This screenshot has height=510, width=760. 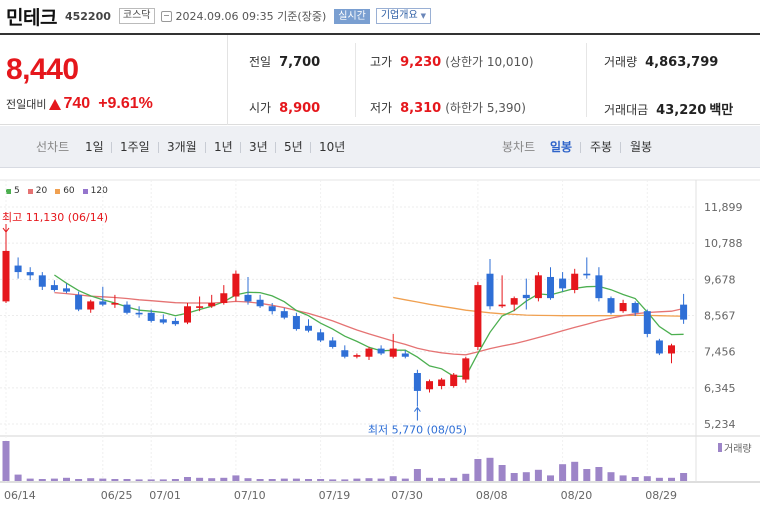 What do you see at coordinates (95, 191) in the screenshot?
I see `legend-ma120: 120` at bounding box center [95, 191].